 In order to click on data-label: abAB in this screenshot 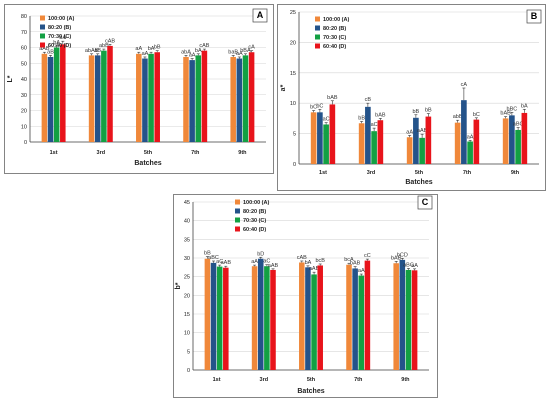, I will do `click(92, 51)`.